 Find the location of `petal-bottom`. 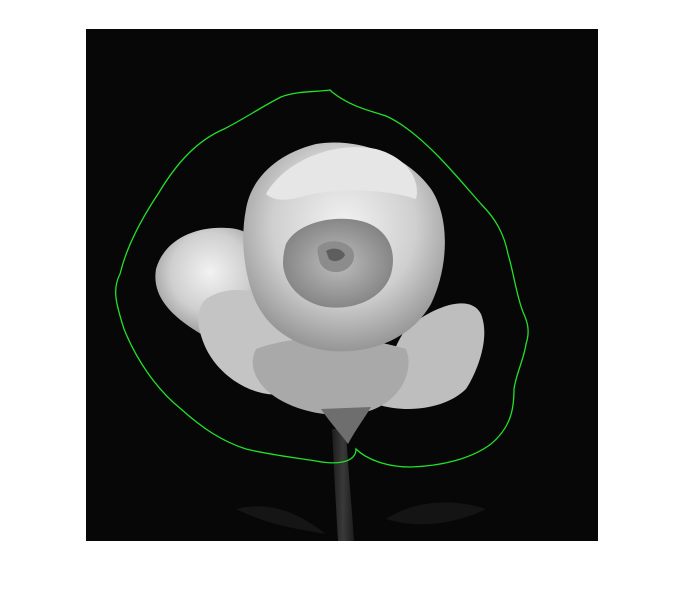

petal-bottom is located at coordinates (330, 376).